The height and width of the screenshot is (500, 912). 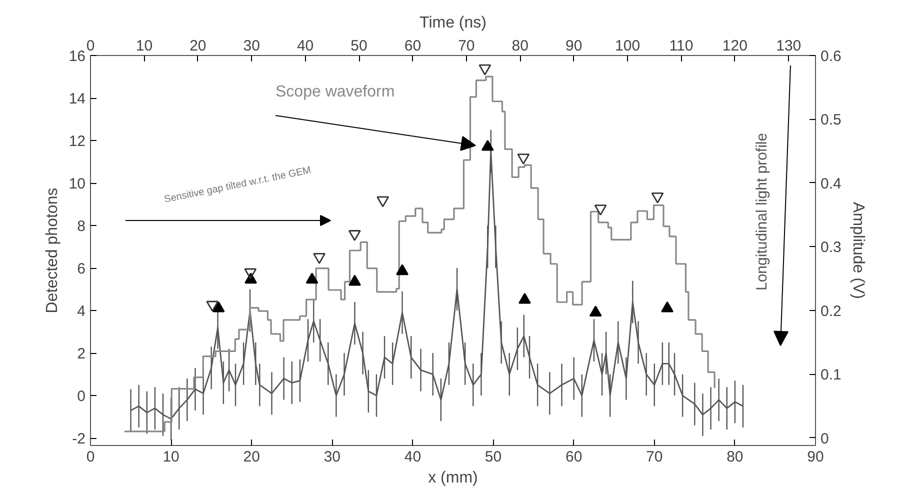 What do you see at coordinates (573, 457) in the screenshot?
I see `x-tick-label: 60` at bounding box center [573, 457].